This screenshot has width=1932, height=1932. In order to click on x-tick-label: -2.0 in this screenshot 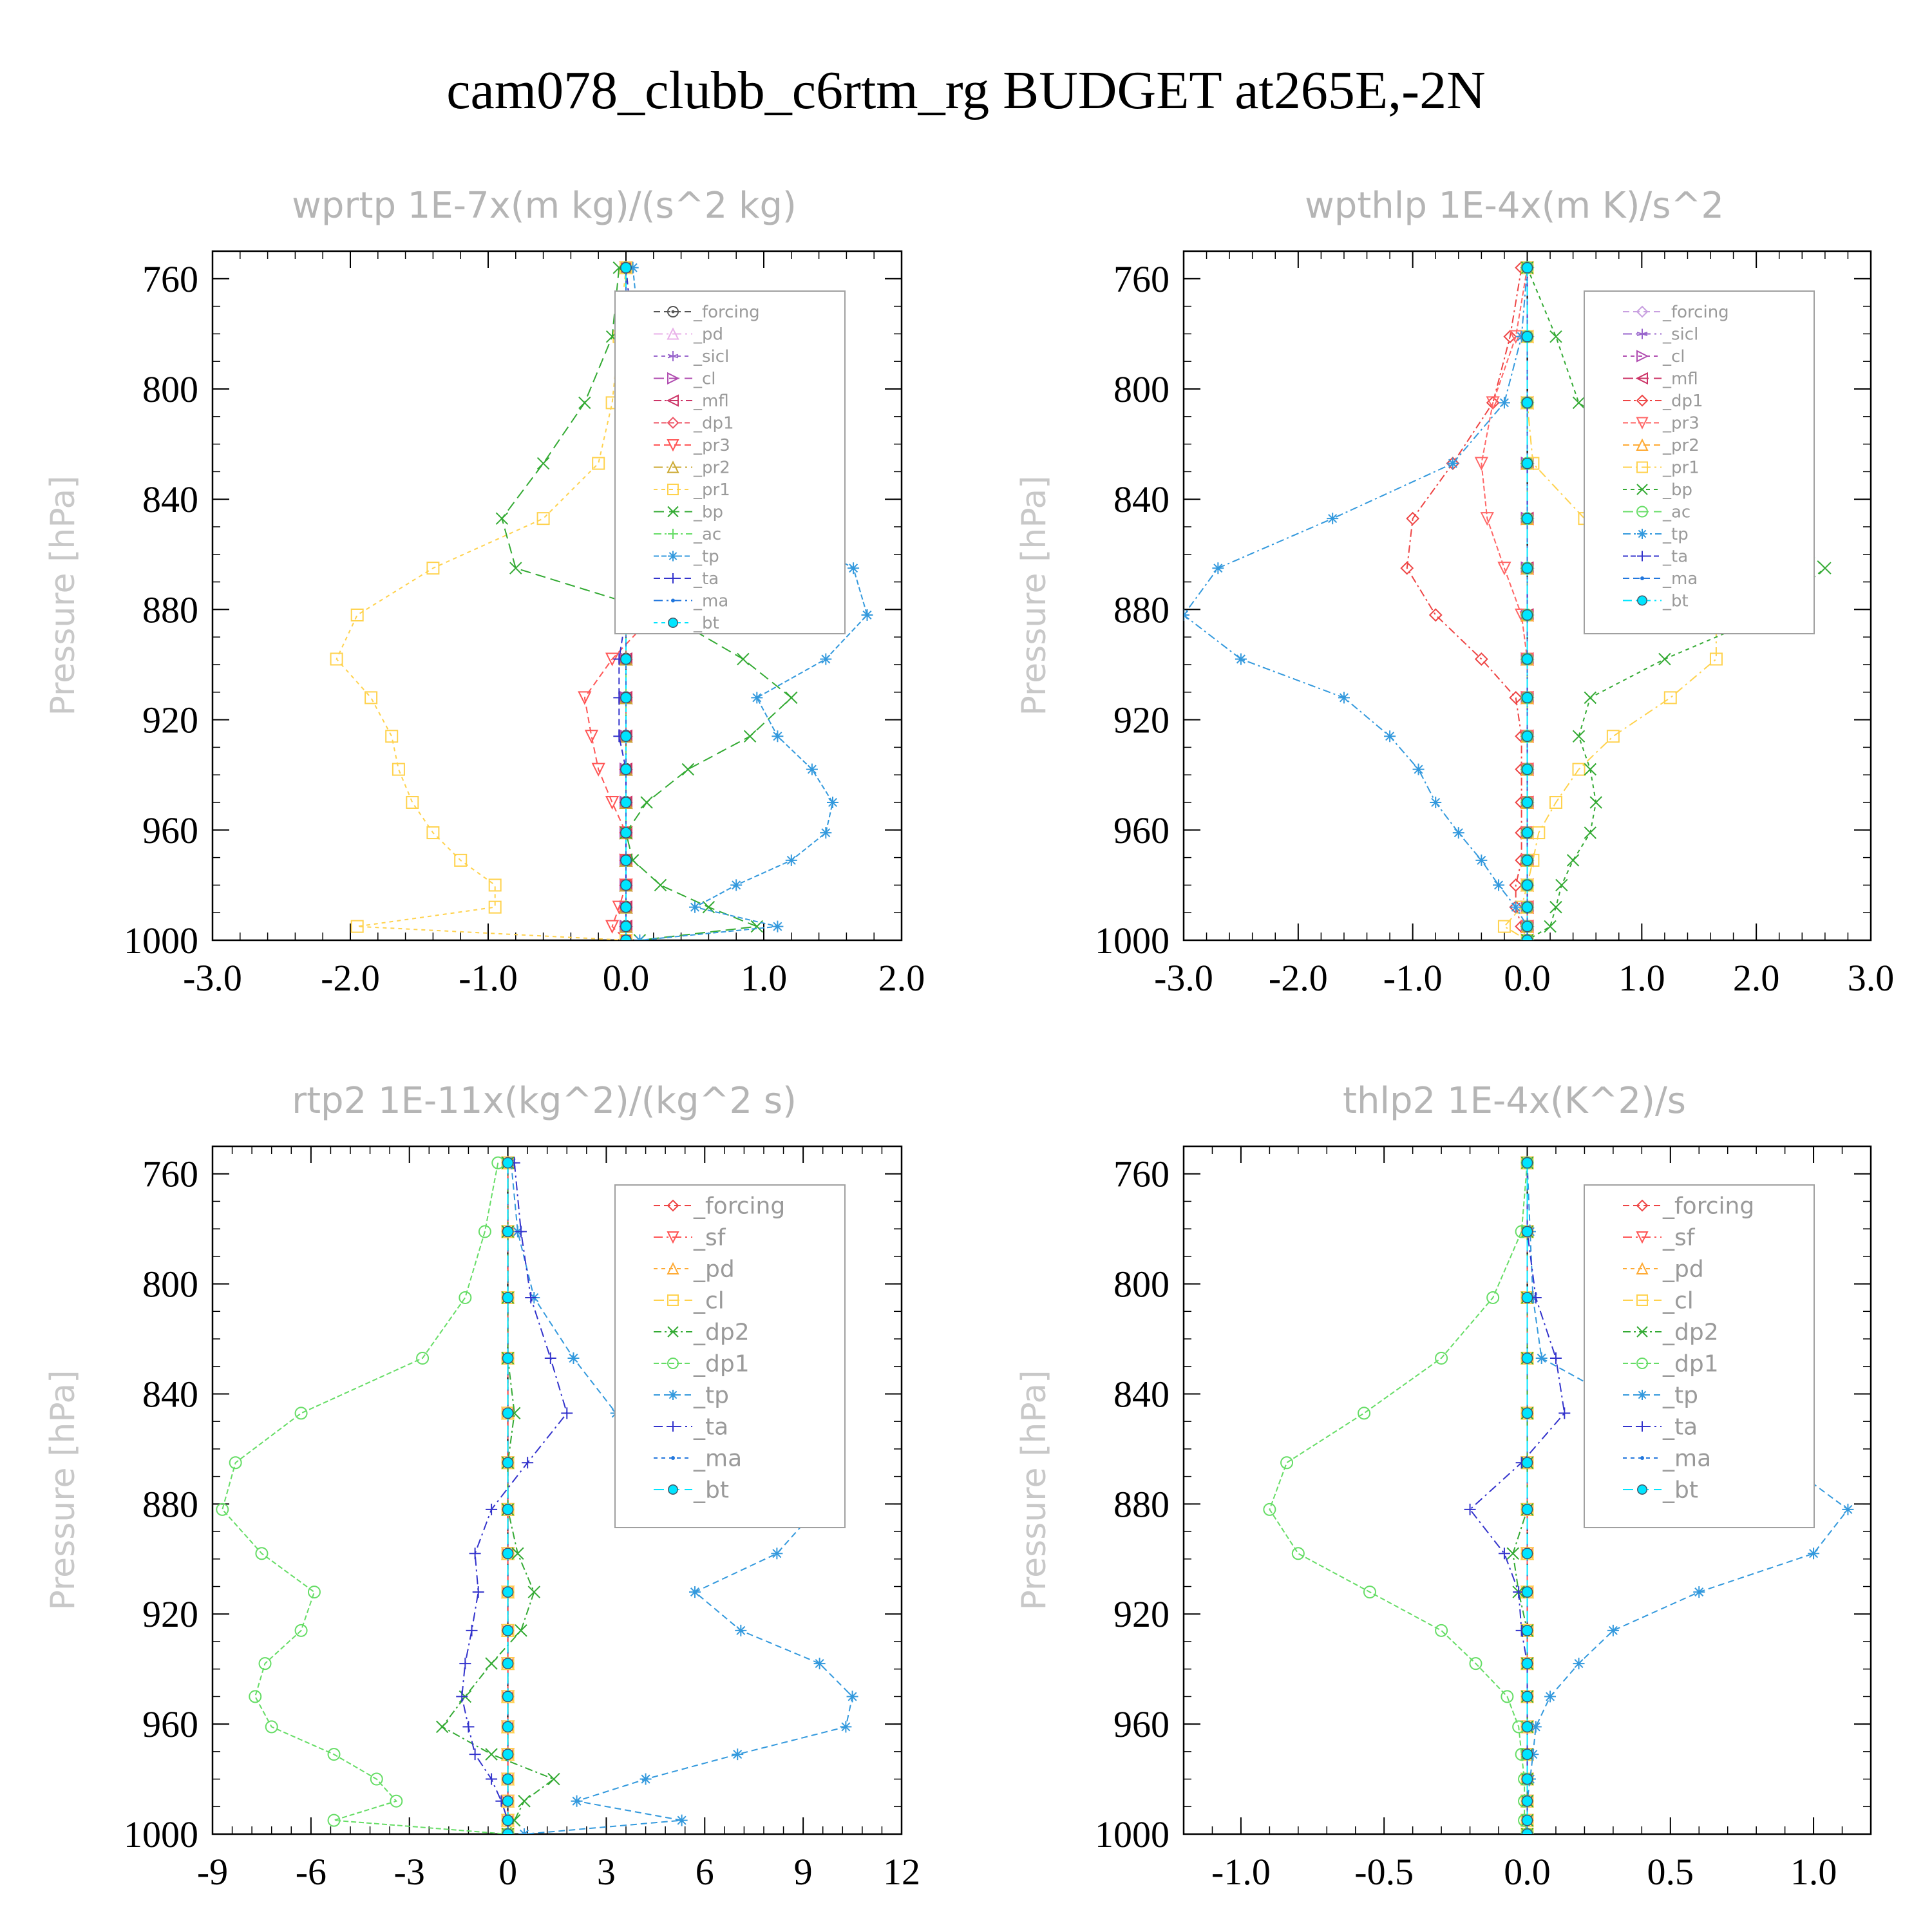, I will do `click(1298, 978)`.